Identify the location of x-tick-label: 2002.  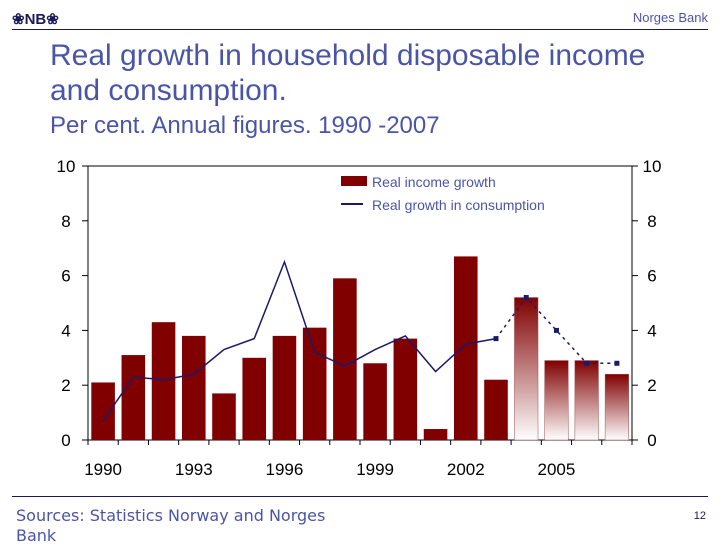
(466, 469).